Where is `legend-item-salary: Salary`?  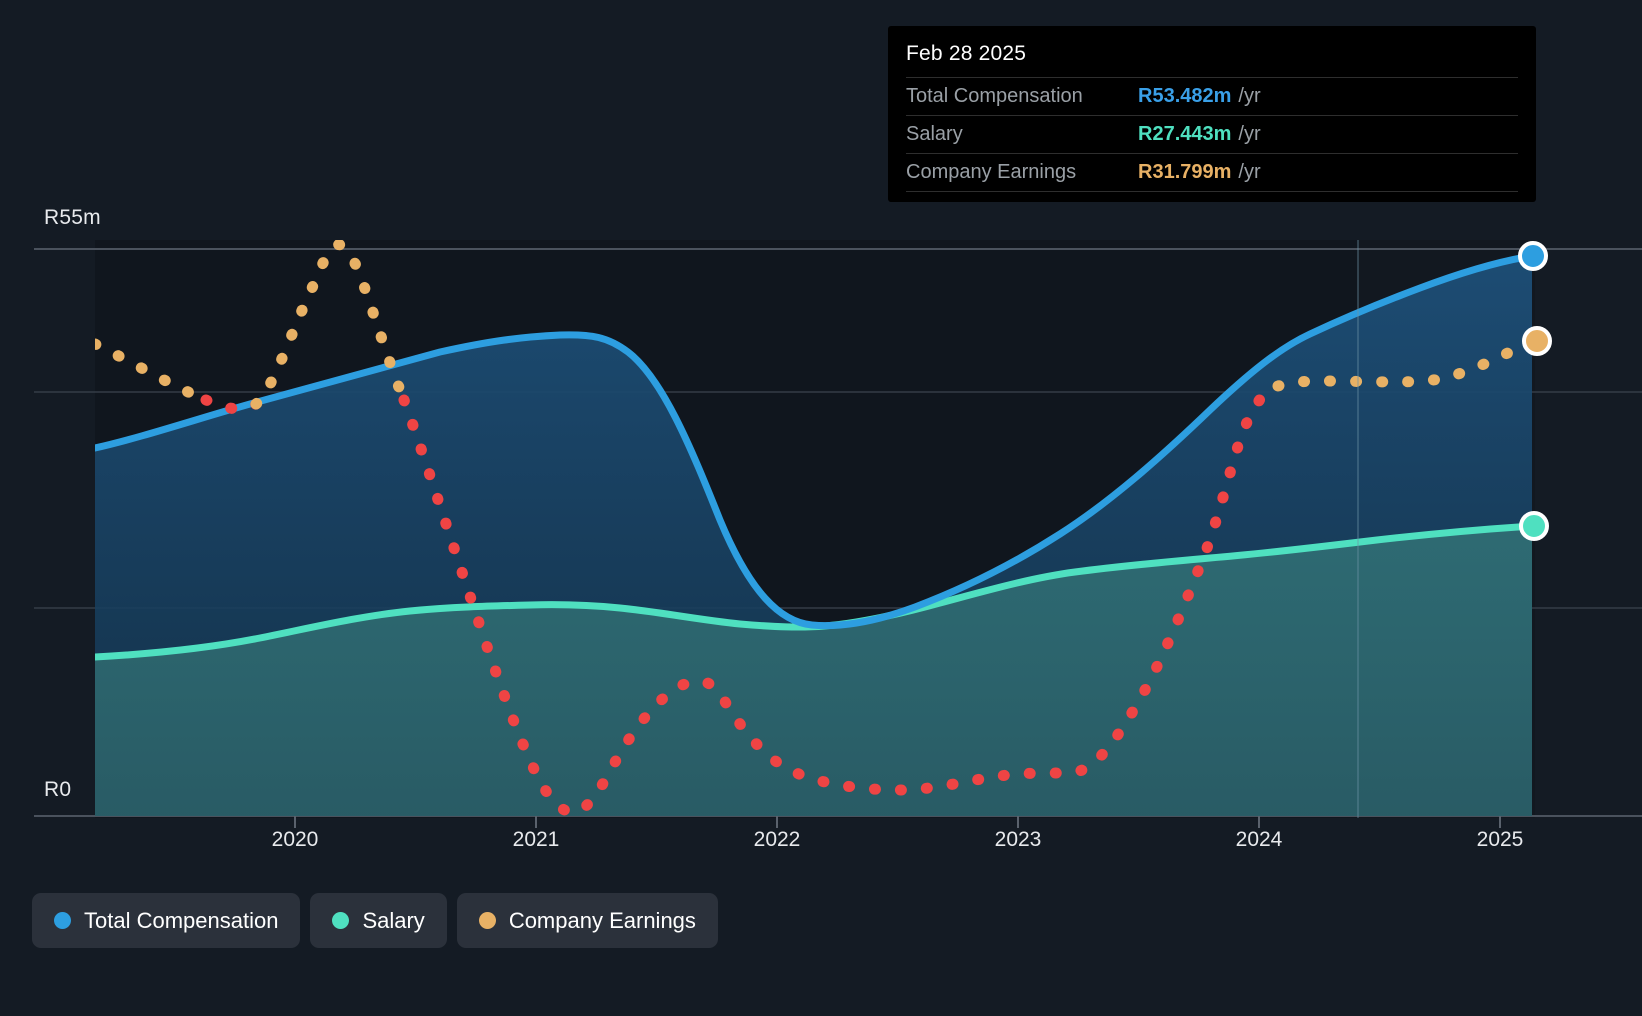
legend-item-salary: Salary is located at coordinates (378, 920).